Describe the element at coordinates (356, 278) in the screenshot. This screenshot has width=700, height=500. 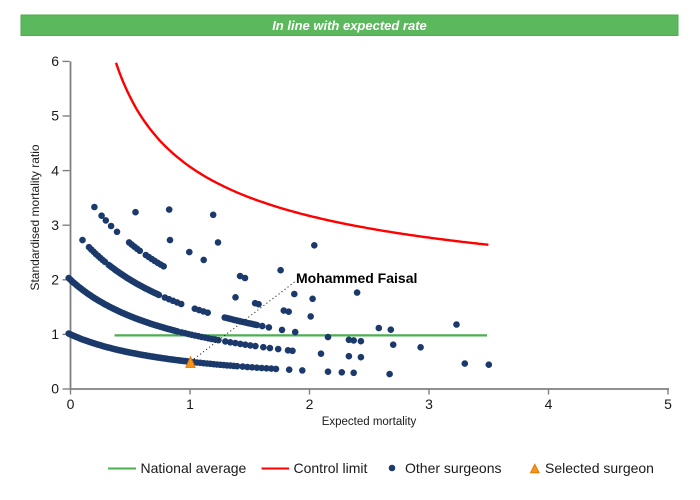
I see `svg-text: Mohammed Faisal` at that location.